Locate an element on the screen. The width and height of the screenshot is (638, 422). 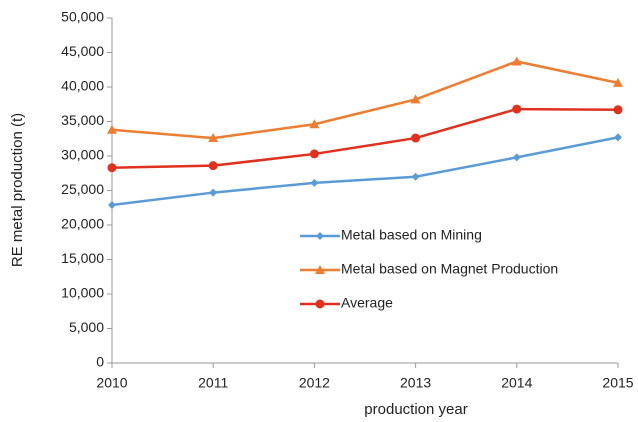
y-axis-label: RE metal production (t) is located at coordinates (17, 190).